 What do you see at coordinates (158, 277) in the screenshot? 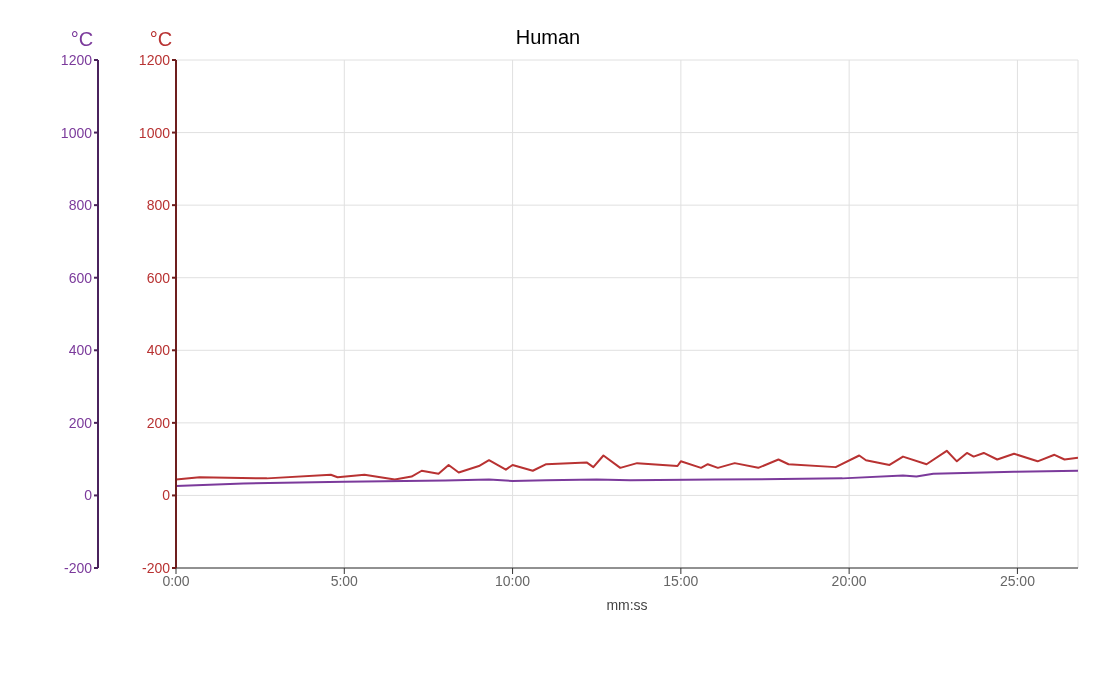
I see `y2-tick-label: 600` at bounding box center [158, 277].